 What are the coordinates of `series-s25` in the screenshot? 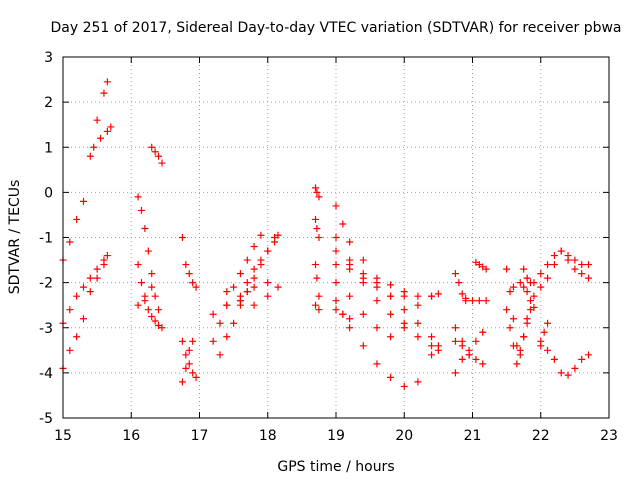 It's located at (387, 300).